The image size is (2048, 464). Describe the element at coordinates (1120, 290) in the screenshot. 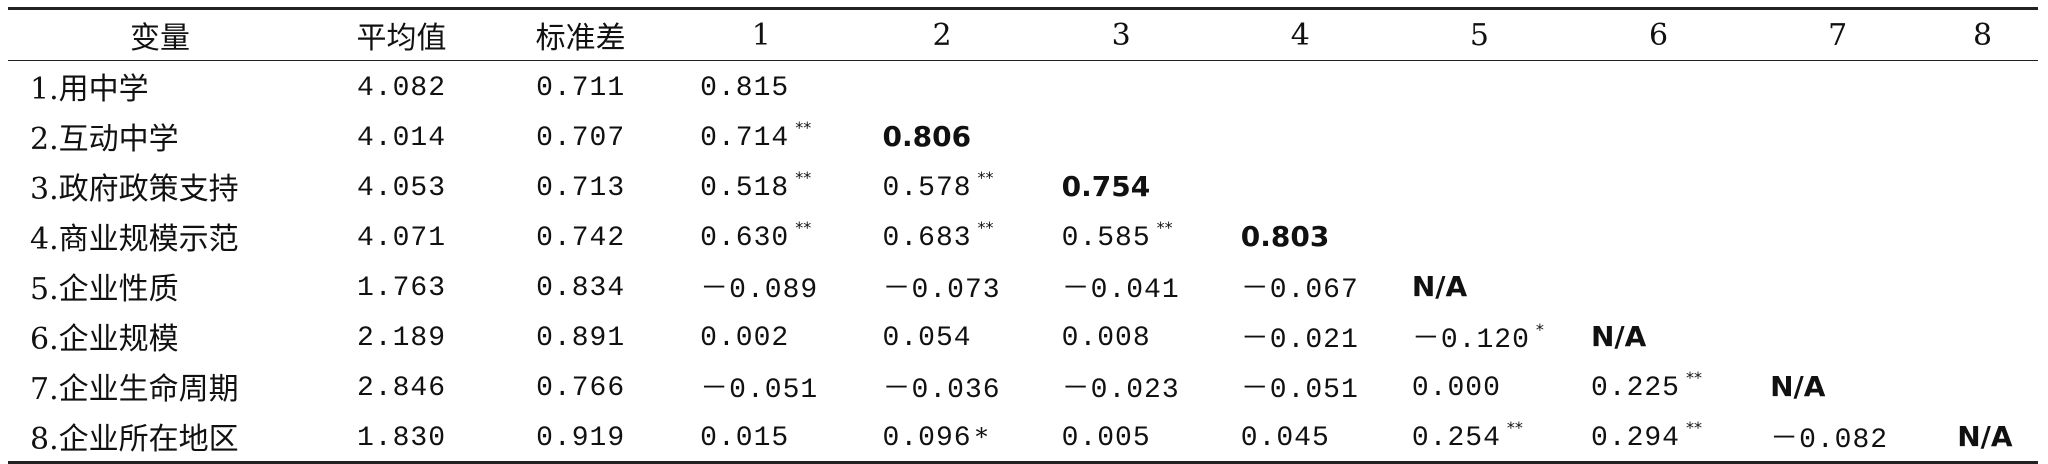

I see `correlation-value: －0.041` at that location.